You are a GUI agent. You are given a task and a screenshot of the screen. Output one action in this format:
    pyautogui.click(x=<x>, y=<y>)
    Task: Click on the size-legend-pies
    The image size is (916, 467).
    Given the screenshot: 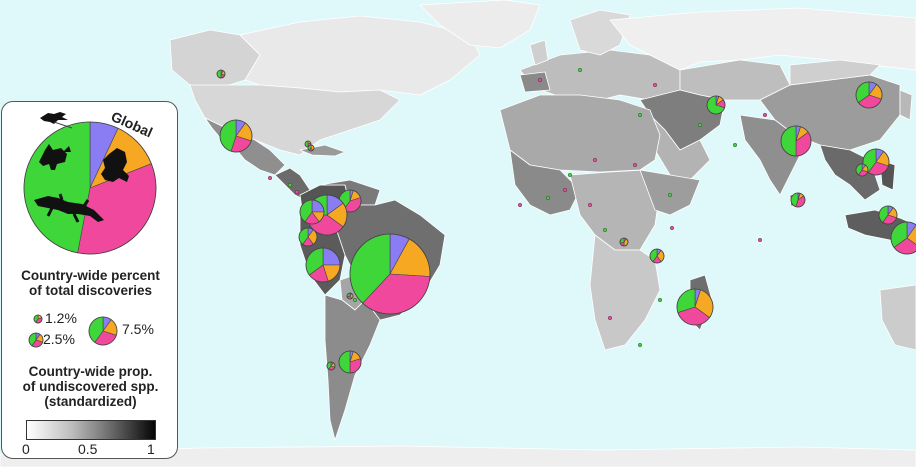 What is the action you would take?
    pyautogui.click(x=73, y=331)
    